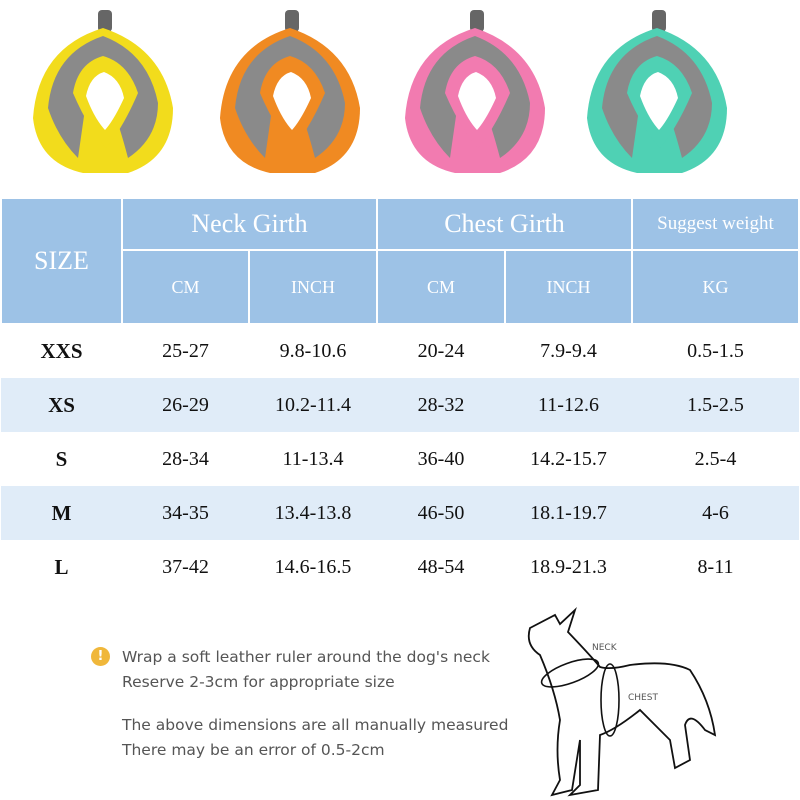 Image resolution: width=800 pixels, height=800 pixels. What do you see at coordinates (568, 351) in the screenshot?
I see `value-cell: 7.9-9.4` at bounding box center [568, 351].